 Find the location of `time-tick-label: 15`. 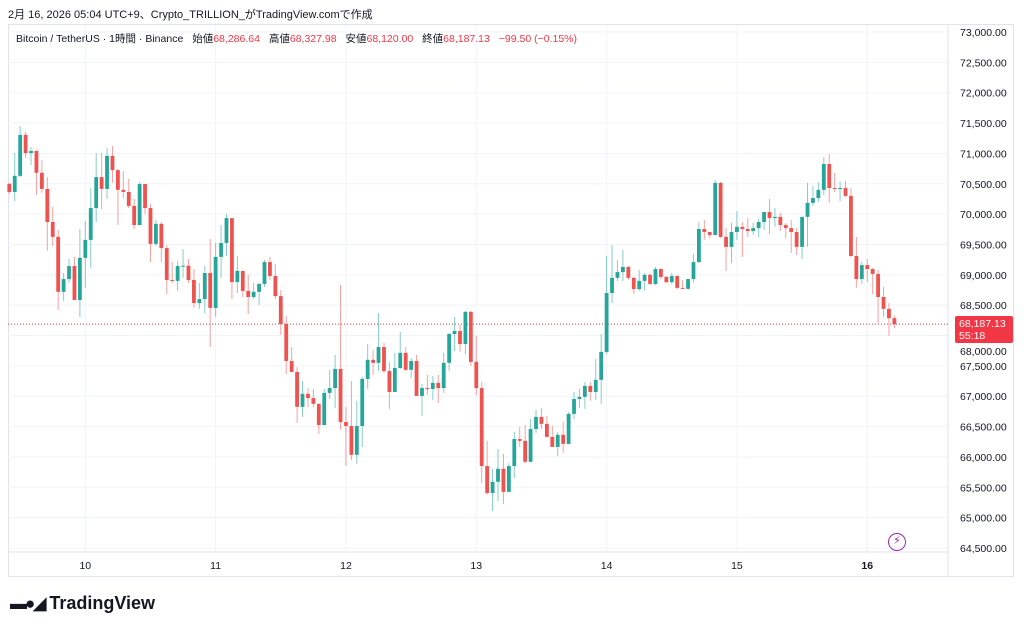

time-tick-label: 15 is located at coordinates (737, 566).